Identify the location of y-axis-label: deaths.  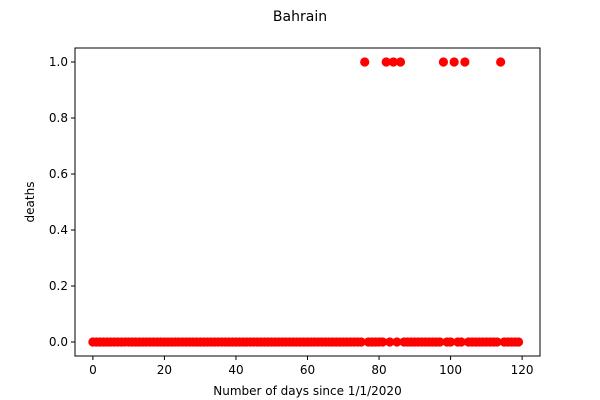
(30, 202).